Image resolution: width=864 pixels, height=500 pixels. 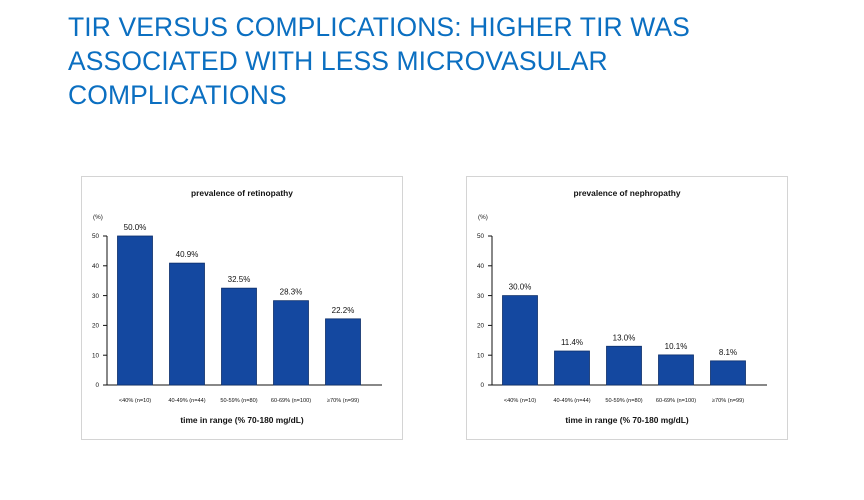 What do you see at coordinates (96, 236) in the screenshot?
I see `retinopathy-y-tick-label: 50` at bounding box center [96, 236].